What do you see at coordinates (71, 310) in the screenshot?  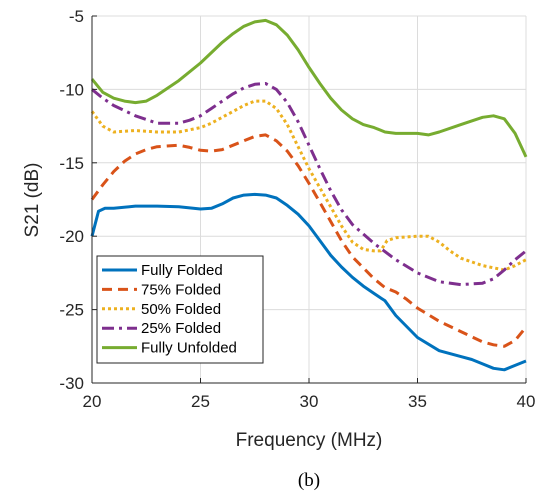 I see `y-tick-label: -25` at bounding box center [71, 310].